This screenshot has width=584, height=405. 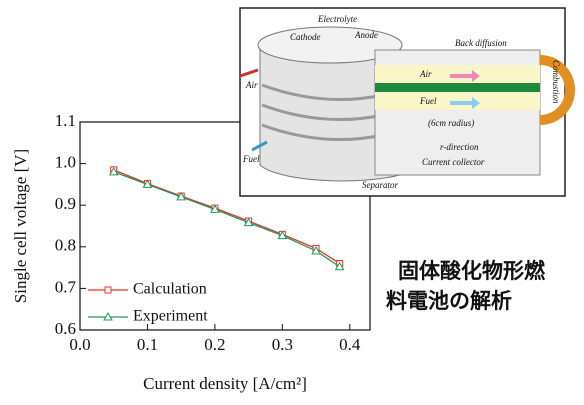 I want to click on x-tick-label: 0.2, so click(x=214, y=344).